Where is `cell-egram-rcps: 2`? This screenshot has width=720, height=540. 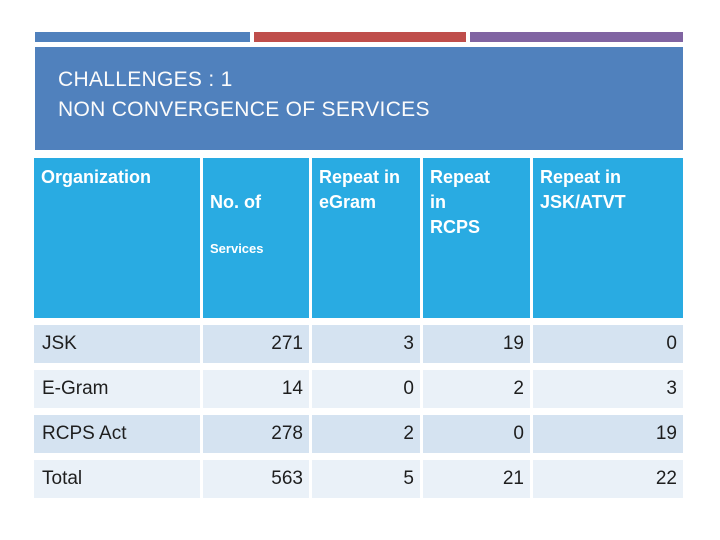 cell-egram-rcps: 2 is located at coordinates (476, 389).